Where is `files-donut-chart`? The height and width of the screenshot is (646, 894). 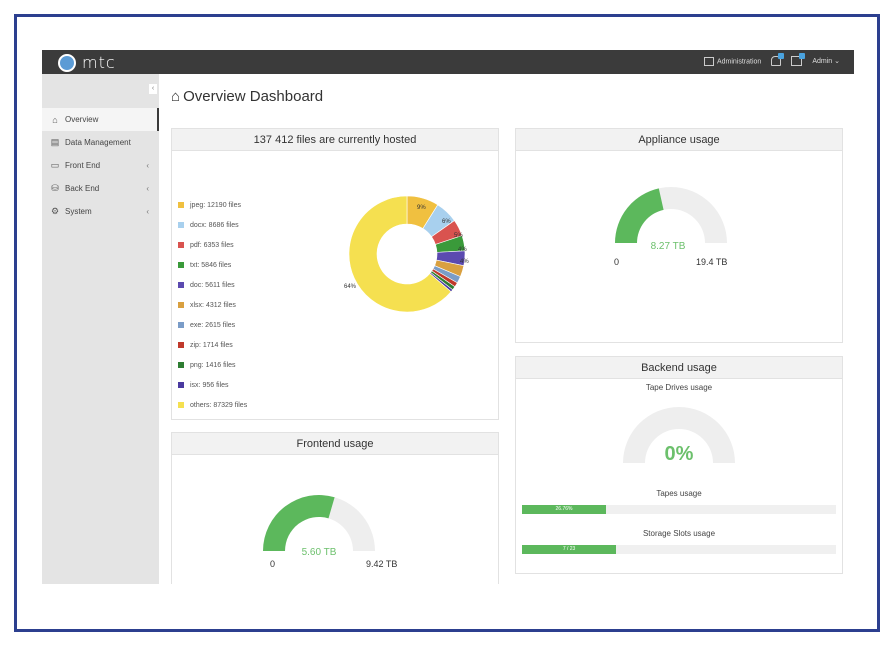
files-donut-chart is located at coordinates (407, 254).